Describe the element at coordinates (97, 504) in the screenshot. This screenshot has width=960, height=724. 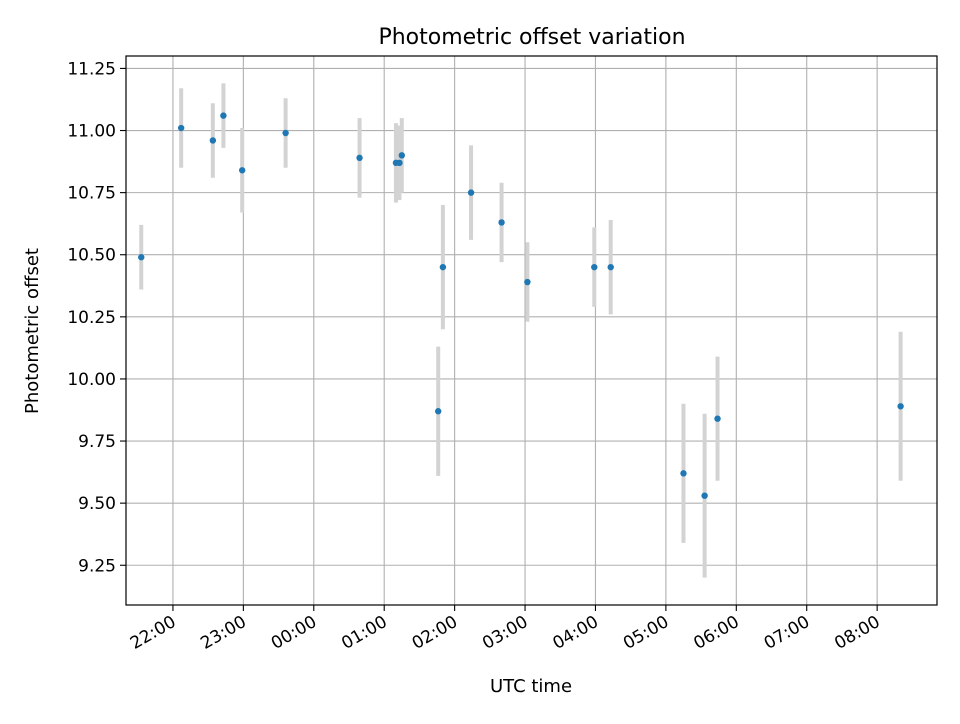
I see `y-tick-label: 9.50` at that location.